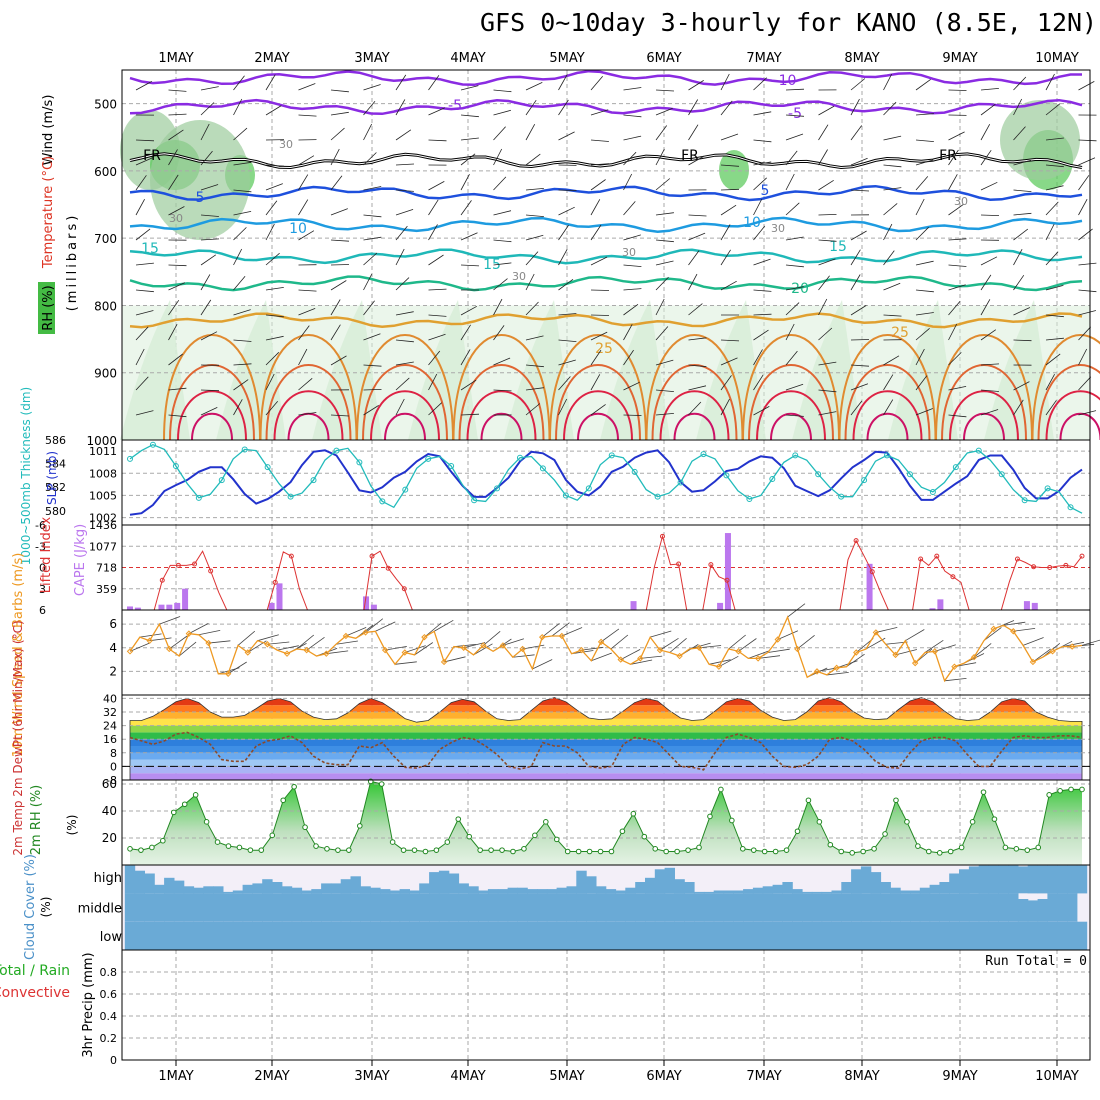 The image size is (1100, 1100). What do you see at coordinates (563, 568) in the screenshot?
I see `li-cape-panel: -6 -3 0 3 6 1436 1077 718 359` at bounding box center [563, 568].